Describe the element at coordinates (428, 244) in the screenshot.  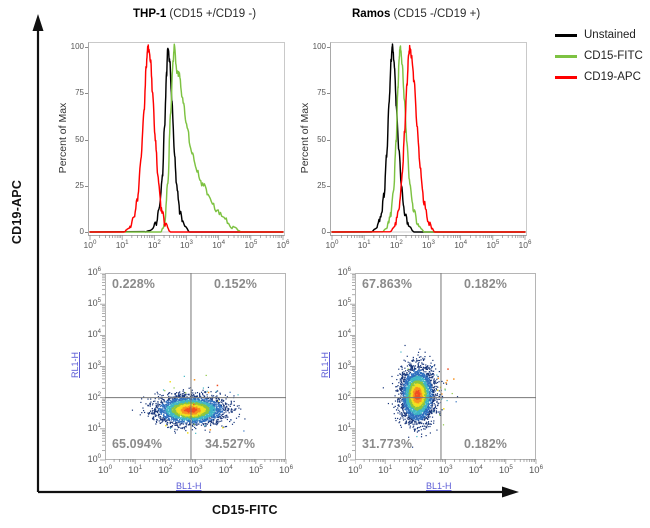
I see `histogram-ramos-xtick: 103` at that location.